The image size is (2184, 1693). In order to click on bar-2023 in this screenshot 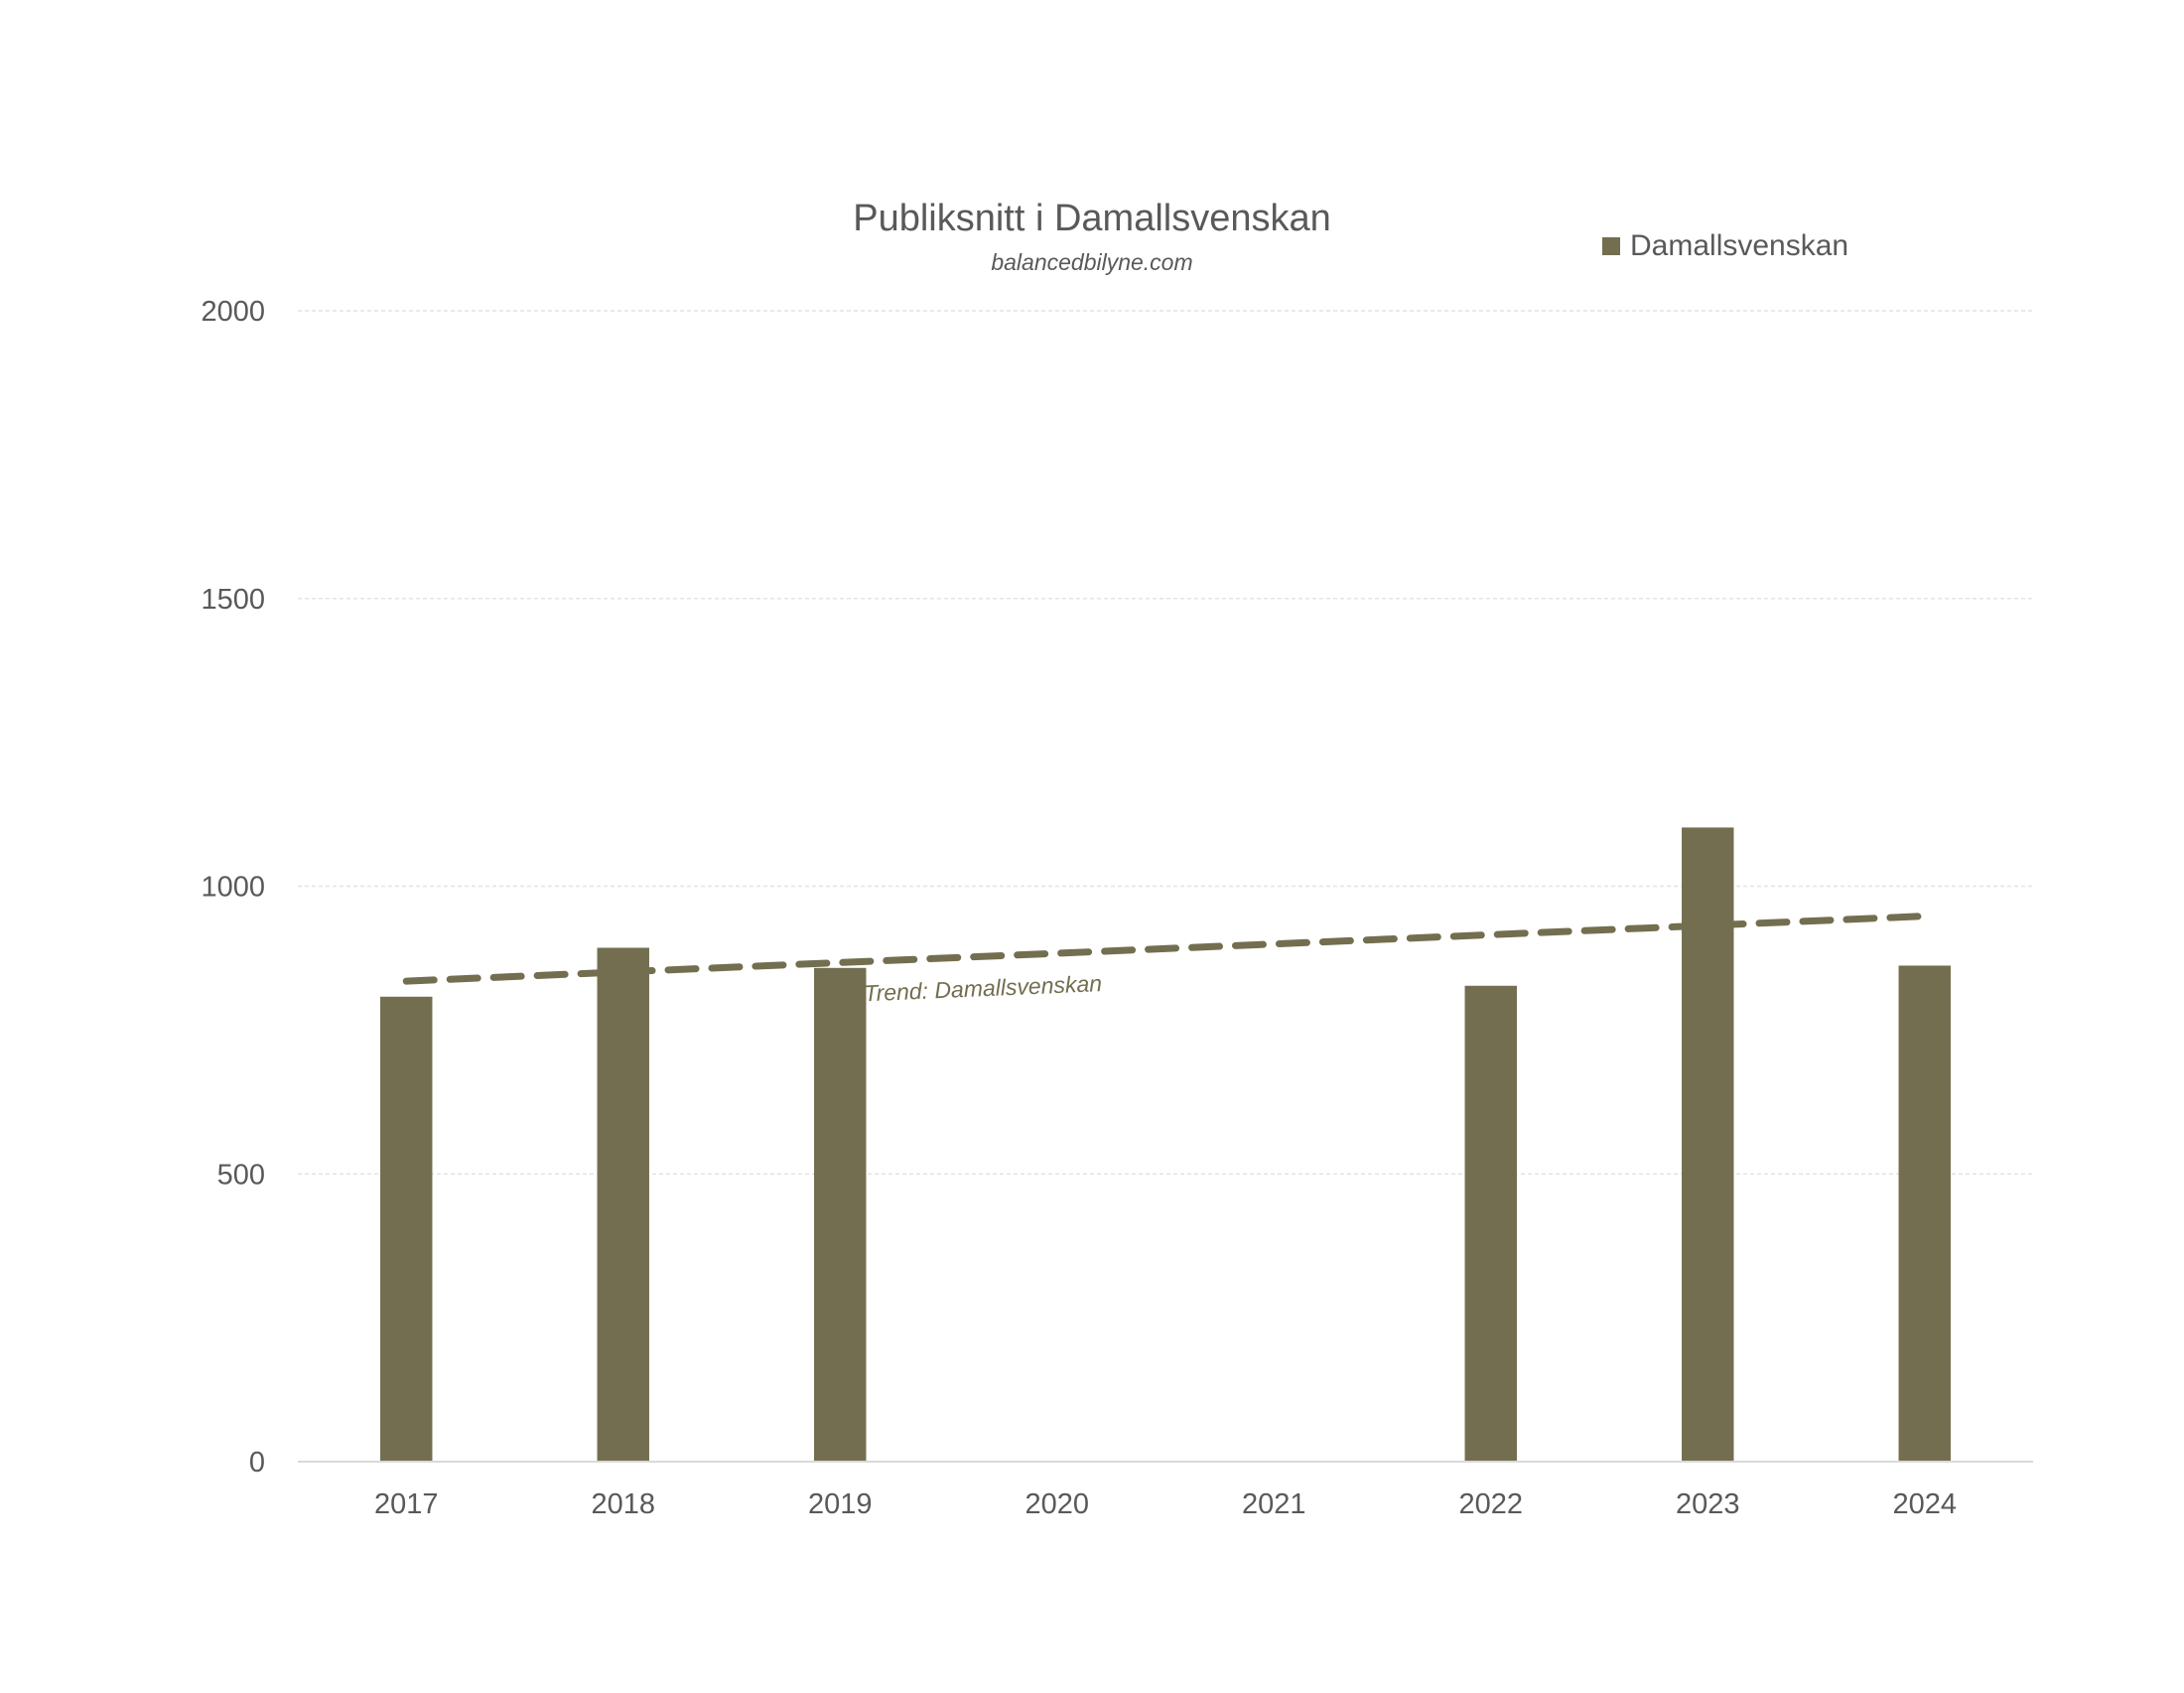, I will do `click(1708, 1145)`.